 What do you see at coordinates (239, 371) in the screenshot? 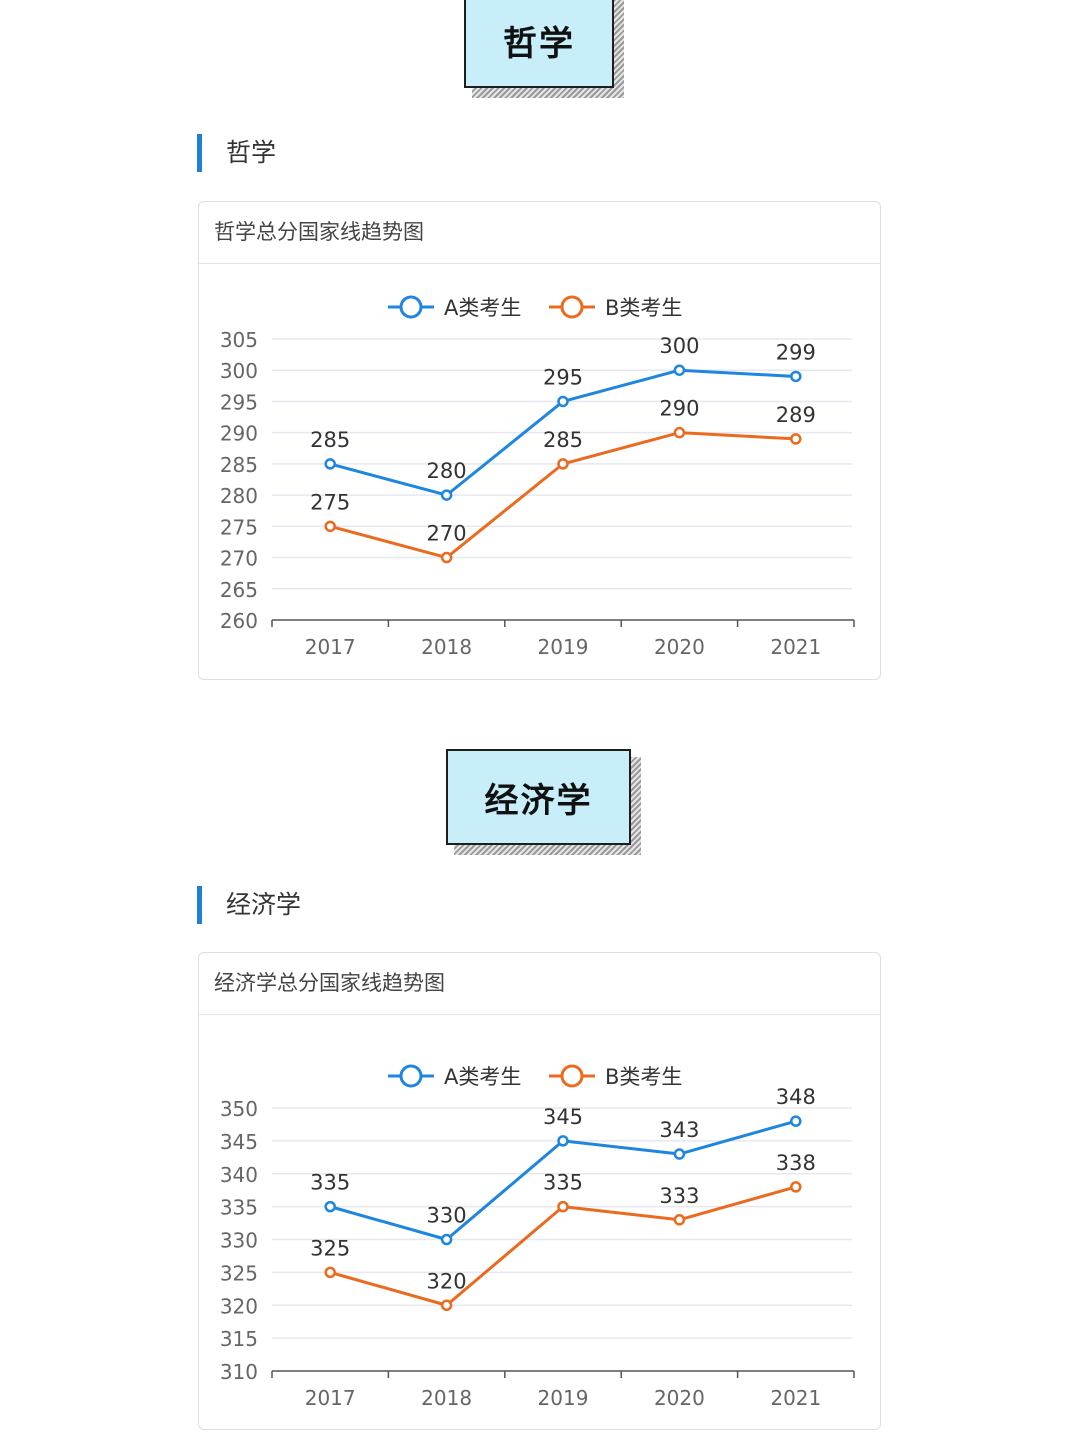
I see `y-tick-label: 300` at bounding box center [239, 371].